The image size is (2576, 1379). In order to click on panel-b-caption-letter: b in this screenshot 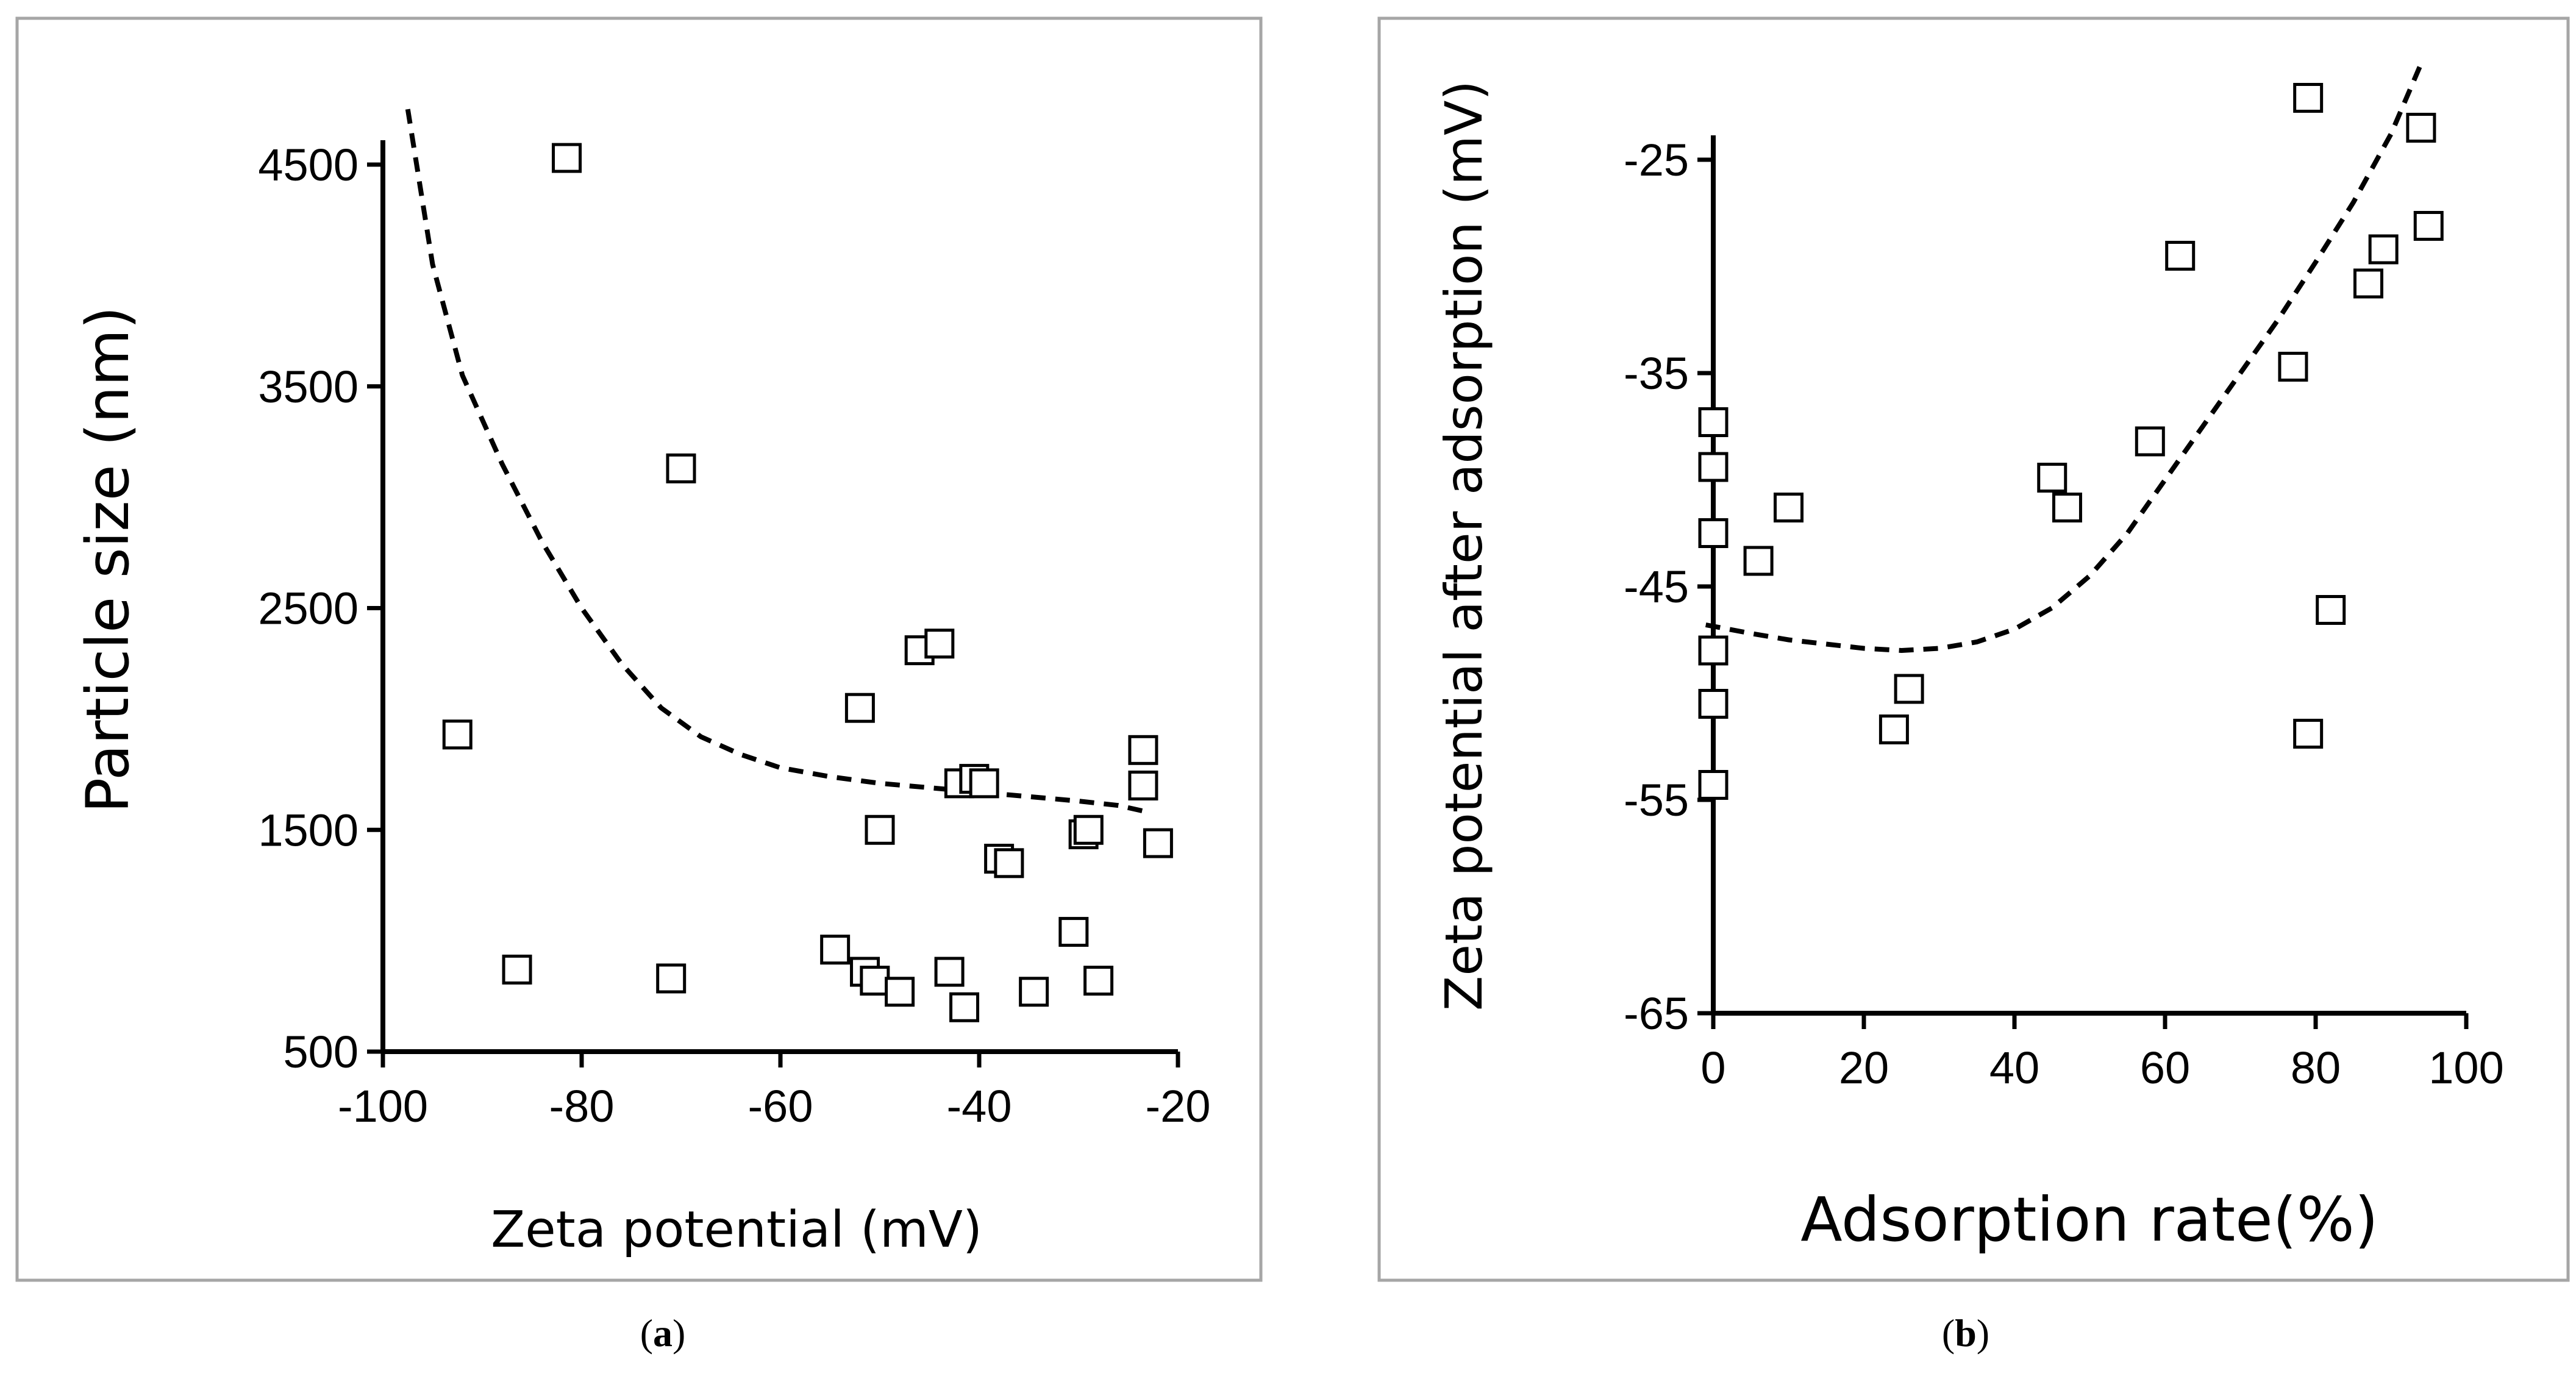, I will do `click(1966, 1333)`.